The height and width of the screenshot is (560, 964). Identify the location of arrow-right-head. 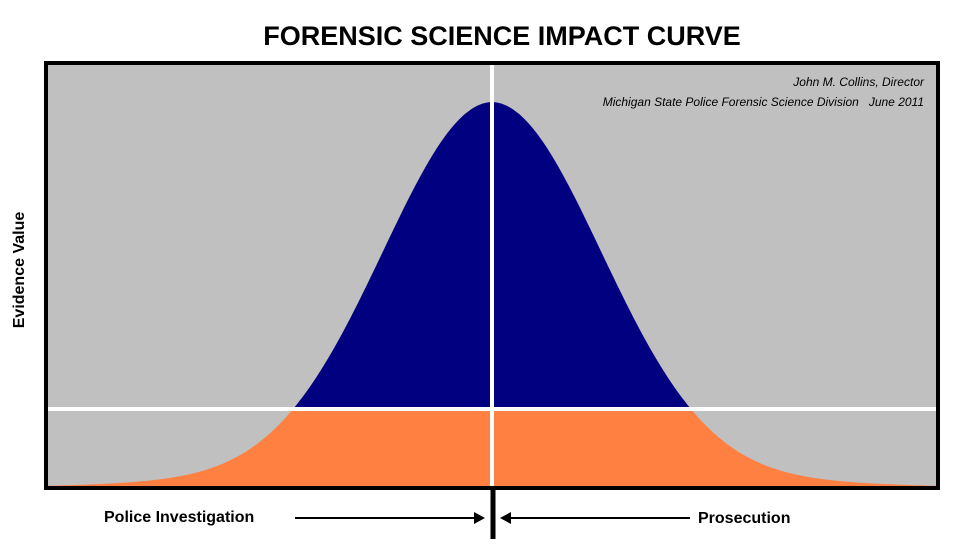
(505, 518).